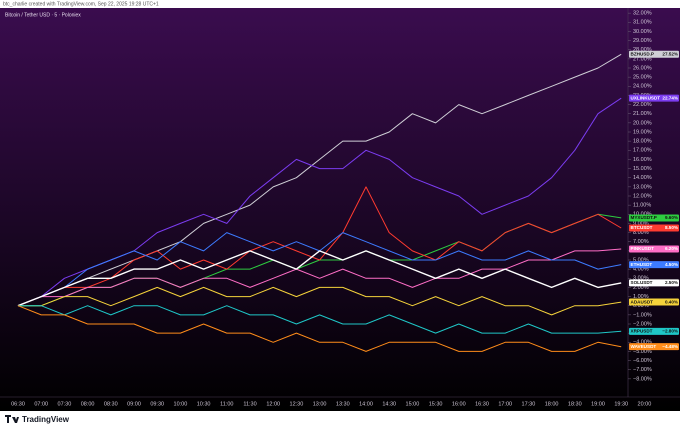 The image size is (680, 429). I want to click on x-tick-label: 17:00, so click(505, 404).